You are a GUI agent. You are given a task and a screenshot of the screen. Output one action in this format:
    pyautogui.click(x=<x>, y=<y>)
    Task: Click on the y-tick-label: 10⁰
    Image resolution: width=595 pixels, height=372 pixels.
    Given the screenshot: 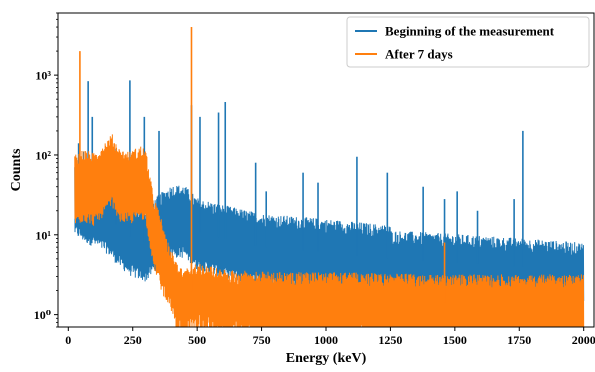 What is the action you would take?
    pyautogui.click(x=42, y=315)
    